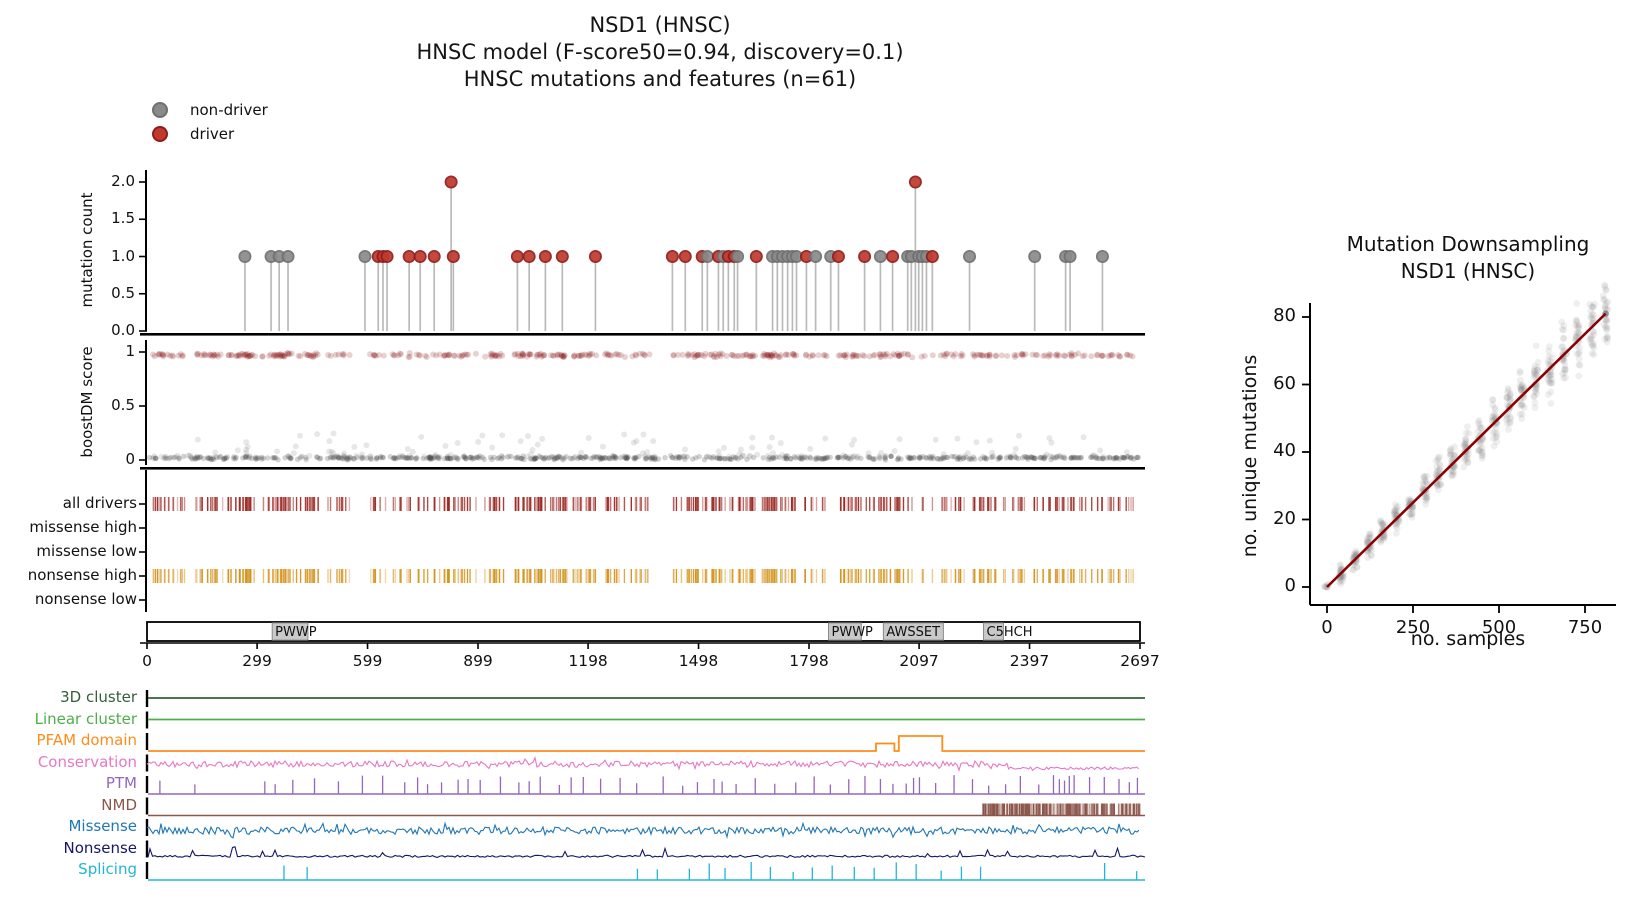  What do you see at coordinates (86, 740) in the screenshot?
I see `feature-track-label: PFAM domain` at bounding box center [86, 740].